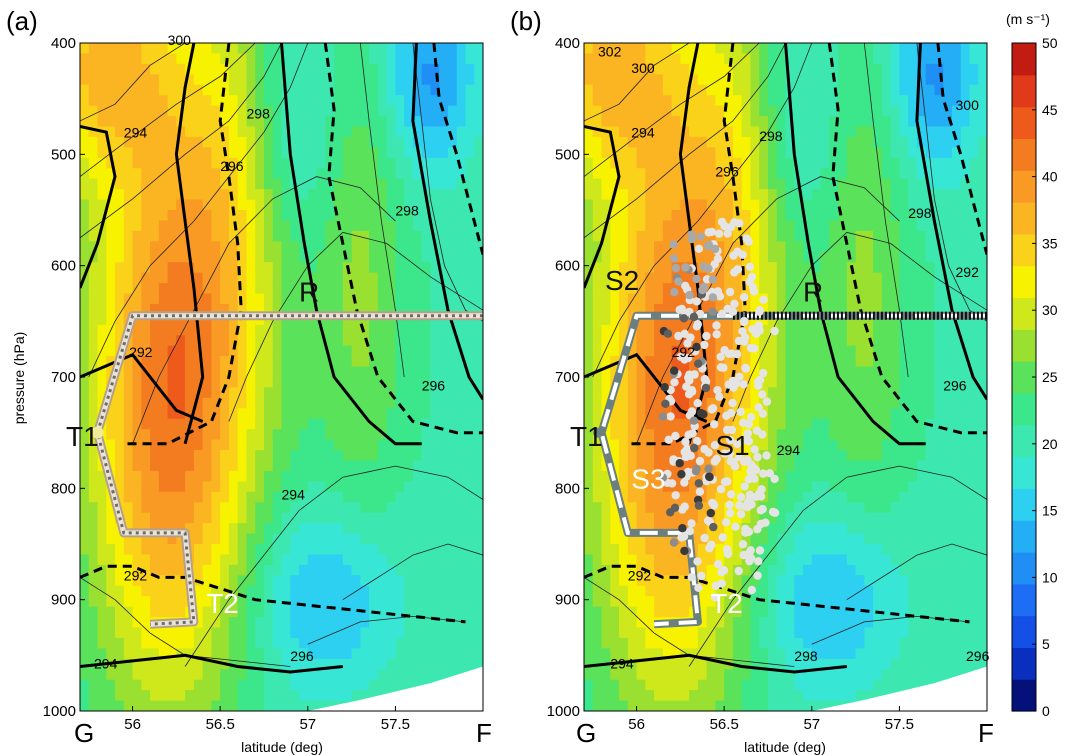  Describe the element at coordinates (59, 711) in the screenshot. I see `y-tick-label: 1000` at that location.